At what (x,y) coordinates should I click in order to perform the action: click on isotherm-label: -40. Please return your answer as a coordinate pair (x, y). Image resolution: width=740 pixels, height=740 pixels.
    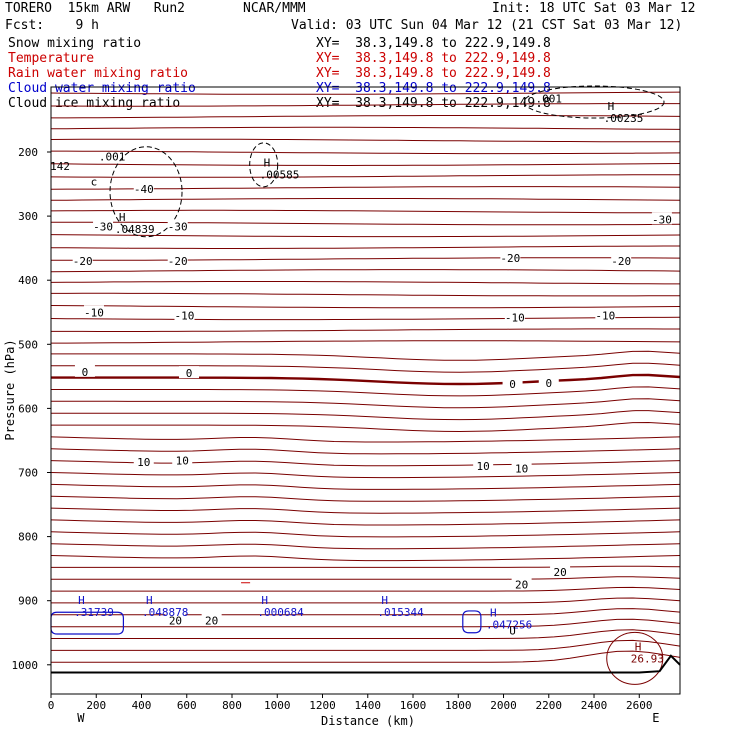
    Looking at the image, I should click on (144, 189).